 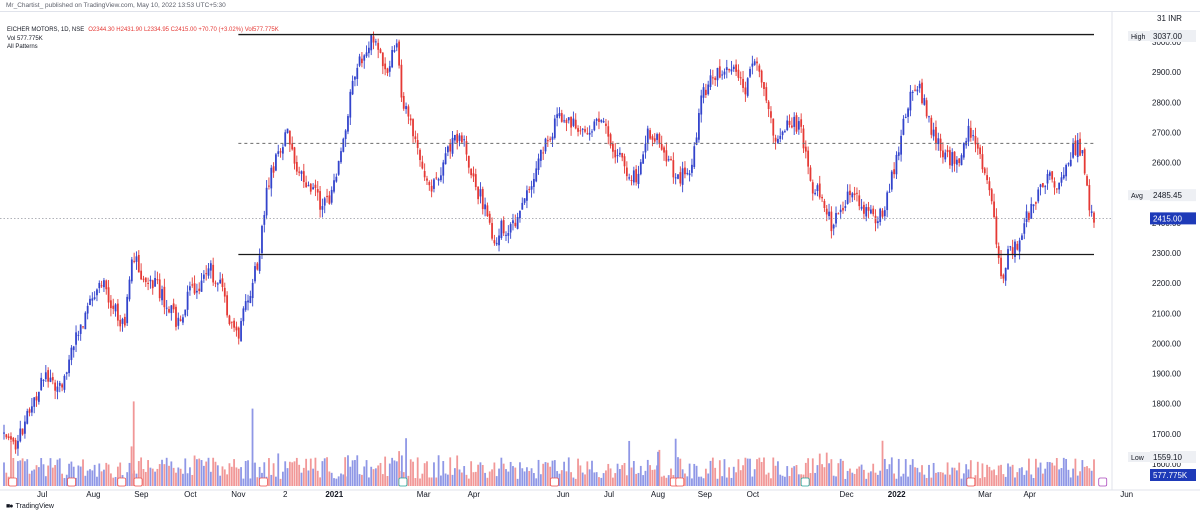 I want to click on patterns-label: All Patterns, so click(x=22, y=47).